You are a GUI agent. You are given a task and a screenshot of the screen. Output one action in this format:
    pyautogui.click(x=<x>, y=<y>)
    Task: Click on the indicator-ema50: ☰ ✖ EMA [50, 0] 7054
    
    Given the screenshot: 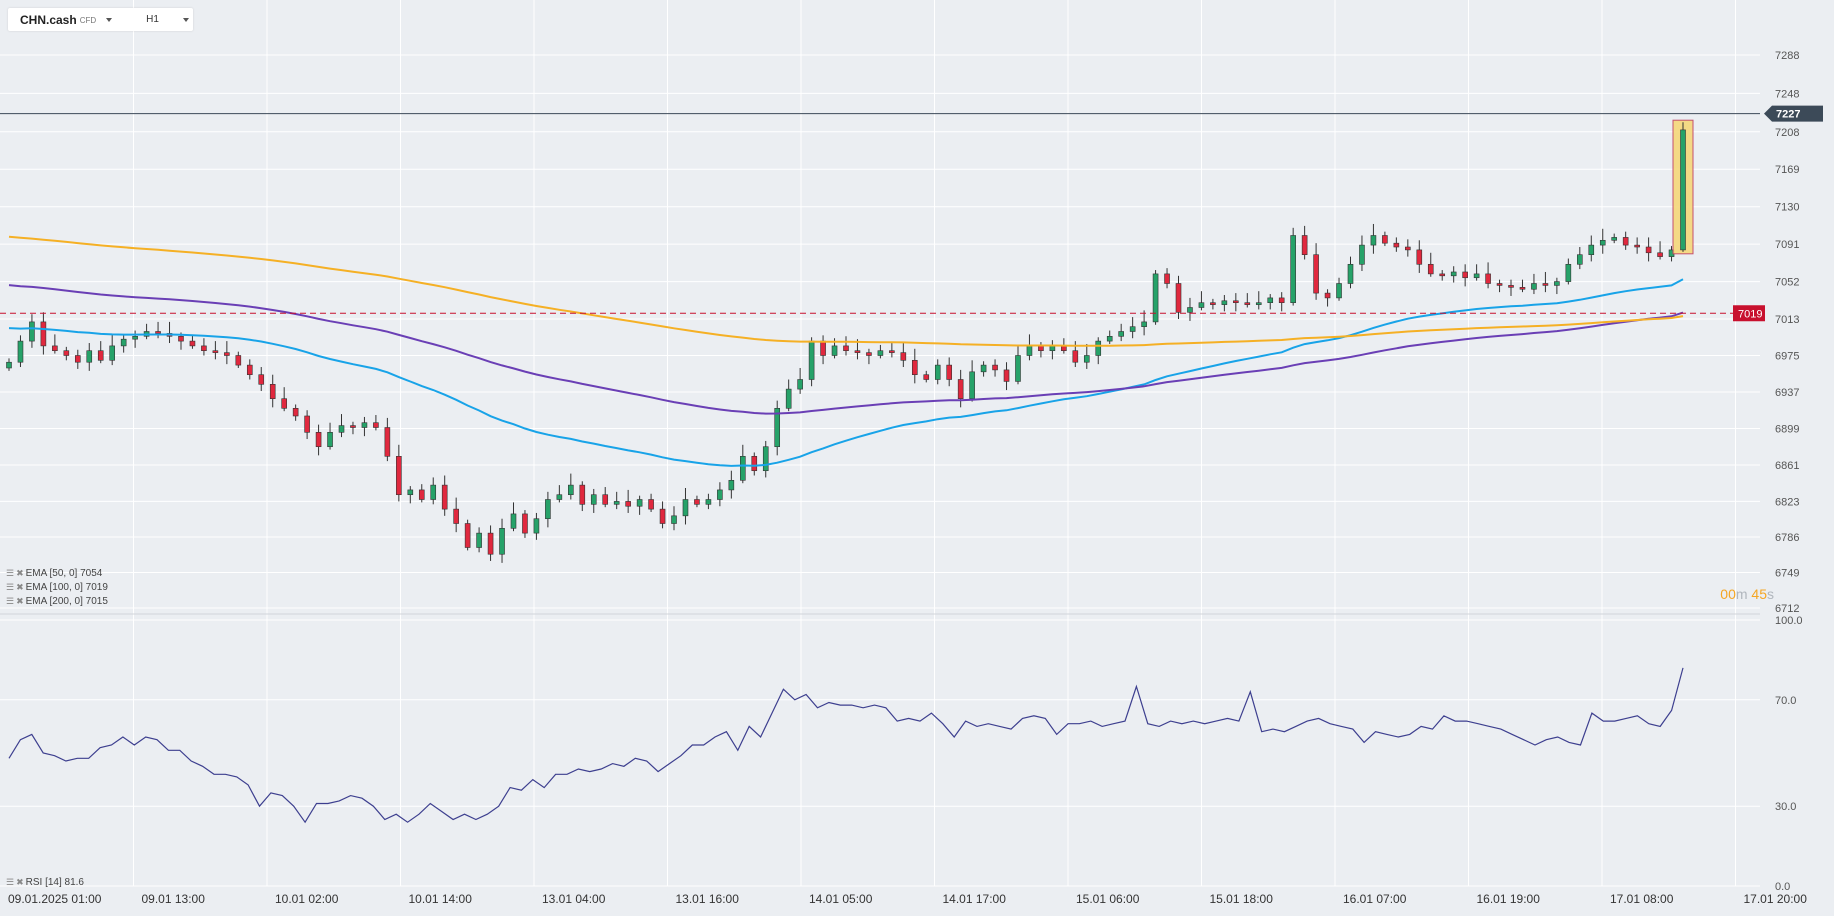 What is the action you would take?
    pyautogui.click(x=54, y=573)
    